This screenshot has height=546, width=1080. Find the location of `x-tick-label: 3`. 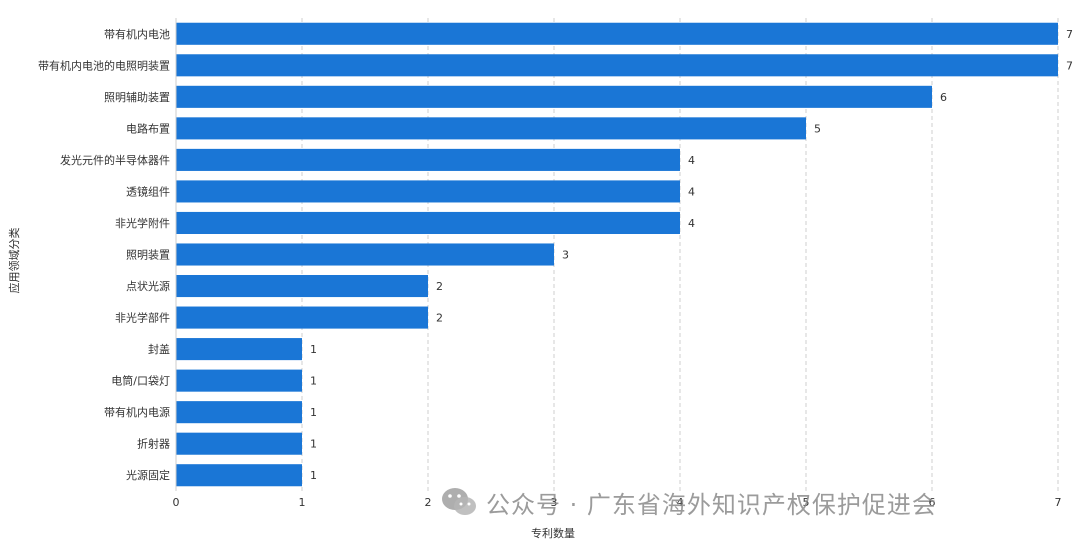

x-tick-label: 3 is located at coordinates (554, 502).